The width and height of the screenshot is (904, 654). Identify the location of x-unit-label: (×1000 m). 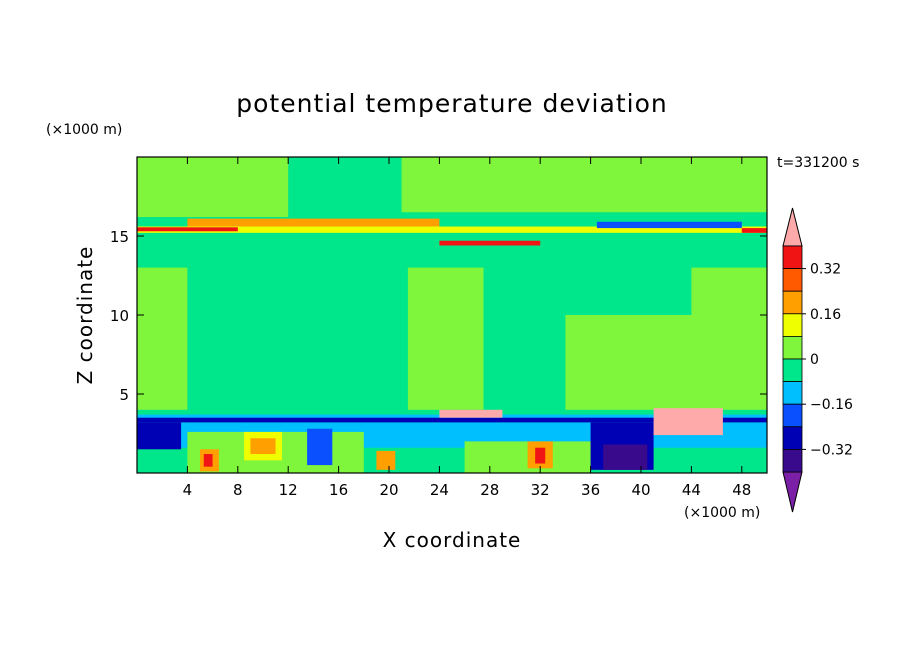
(722, 513).